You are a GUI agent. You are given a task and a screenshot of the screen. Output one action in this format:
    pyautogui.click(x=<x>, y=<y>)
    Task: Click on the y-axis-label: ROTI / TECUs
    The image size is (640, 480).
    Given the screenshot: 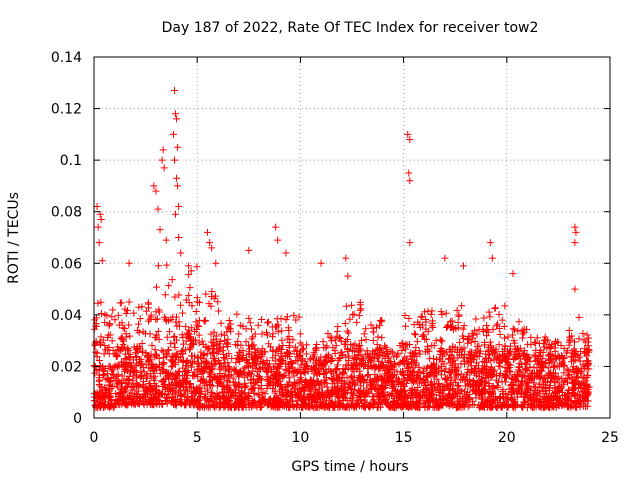 What is the action you would take?
    pyautogui.click(x=14, y=238)
    